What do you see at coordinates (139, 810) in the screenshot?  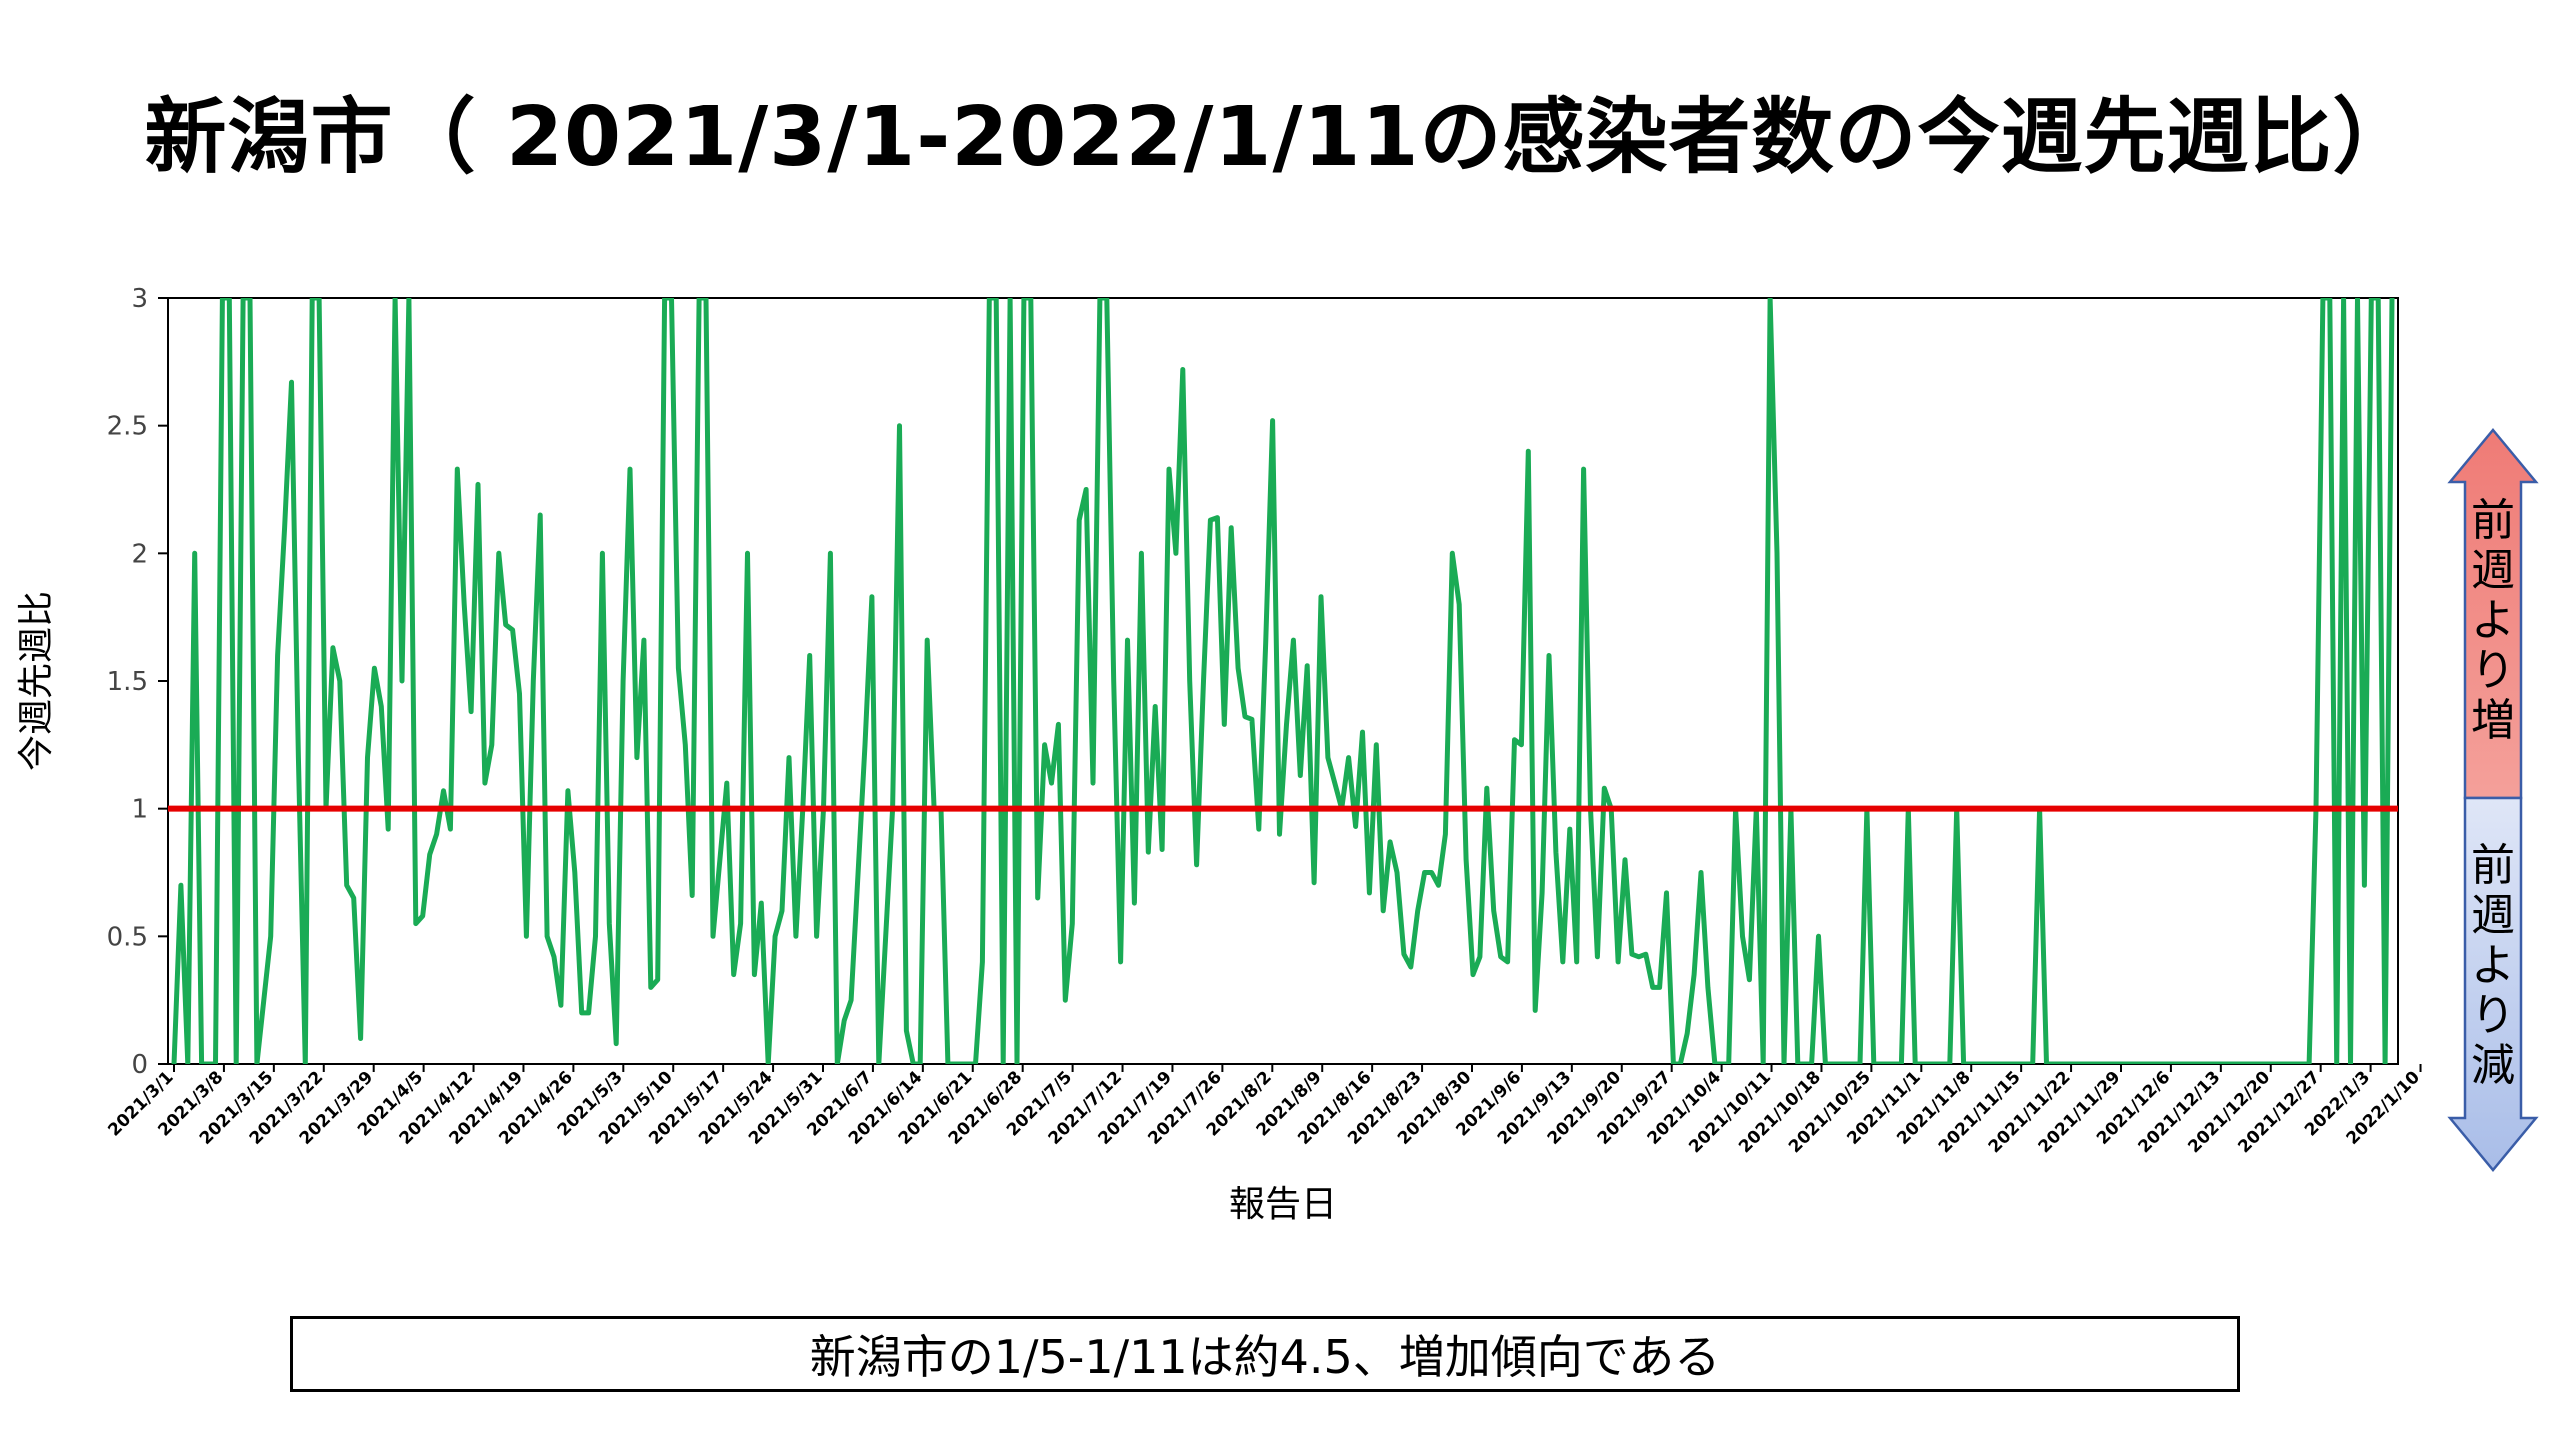 I see `y-tick-label: 1` at bounding box center [139, 810].